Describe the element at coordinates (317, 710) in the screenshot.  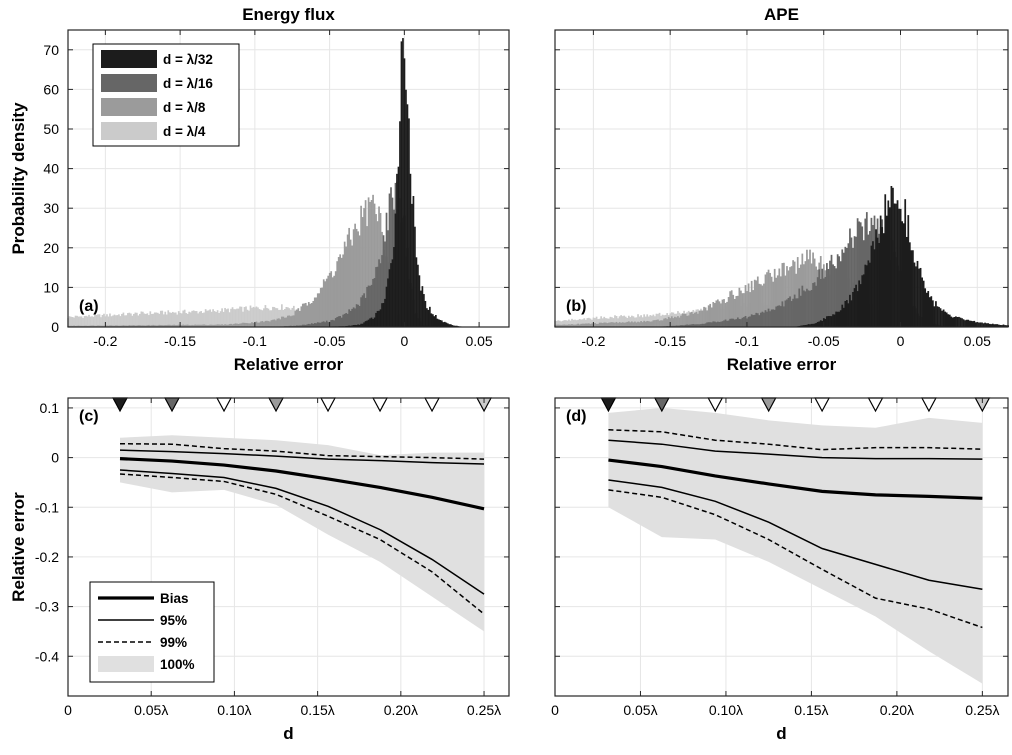
I see `x-tick-label: 0.15λ` at that location.